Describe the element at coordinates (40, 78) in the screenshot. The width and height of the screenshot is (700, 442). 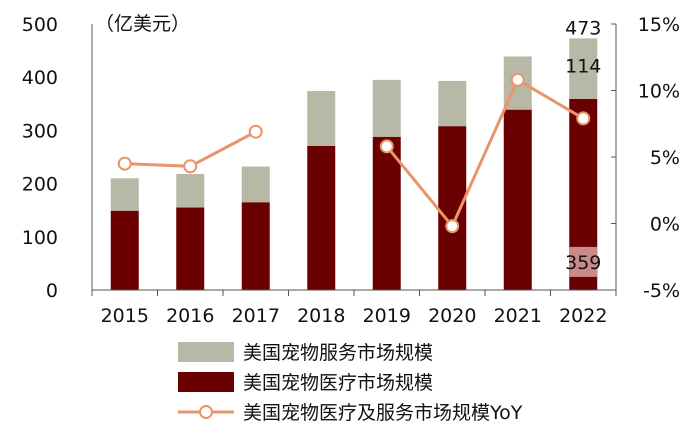
I see `left-tick-label: 400` at that location.